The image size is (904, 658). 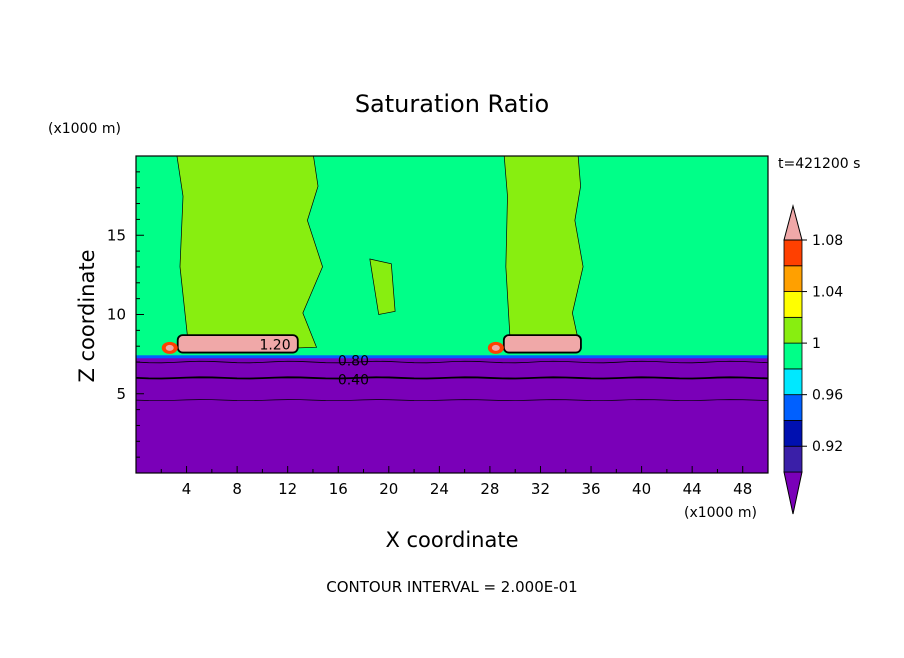 I want to click on x-tick-label: 8, so click(x=237, y=489).